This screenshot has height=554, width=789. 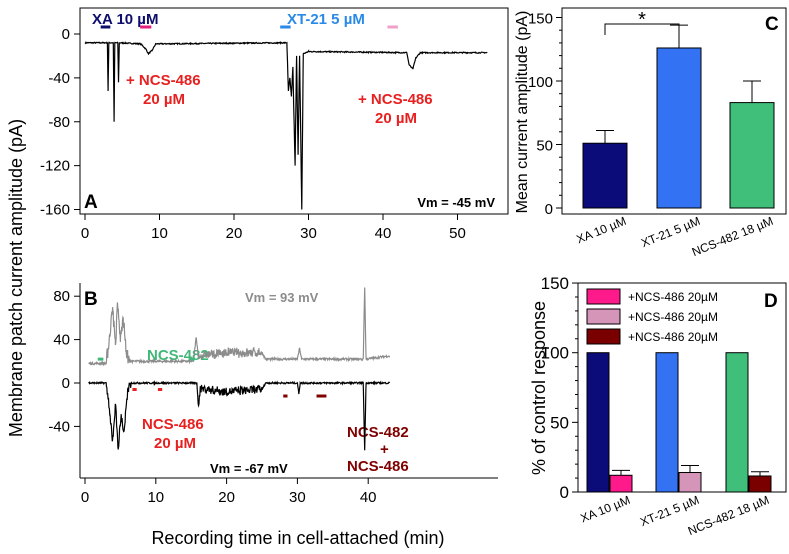 What do you see at coordinates (59, 78) in the screenshot?
I see `y-tick-label-a: -40` at bounding box center [59, 78].